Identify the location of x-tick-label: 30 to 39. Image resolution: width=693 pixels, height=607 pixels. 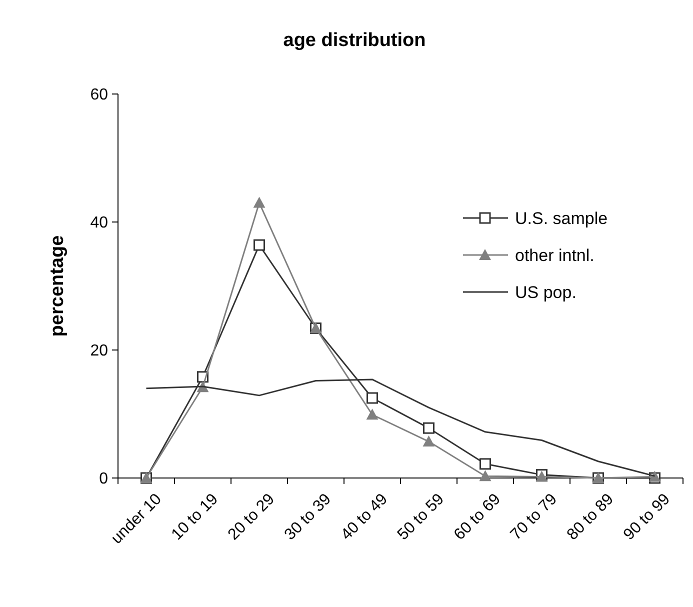
(308, 517).